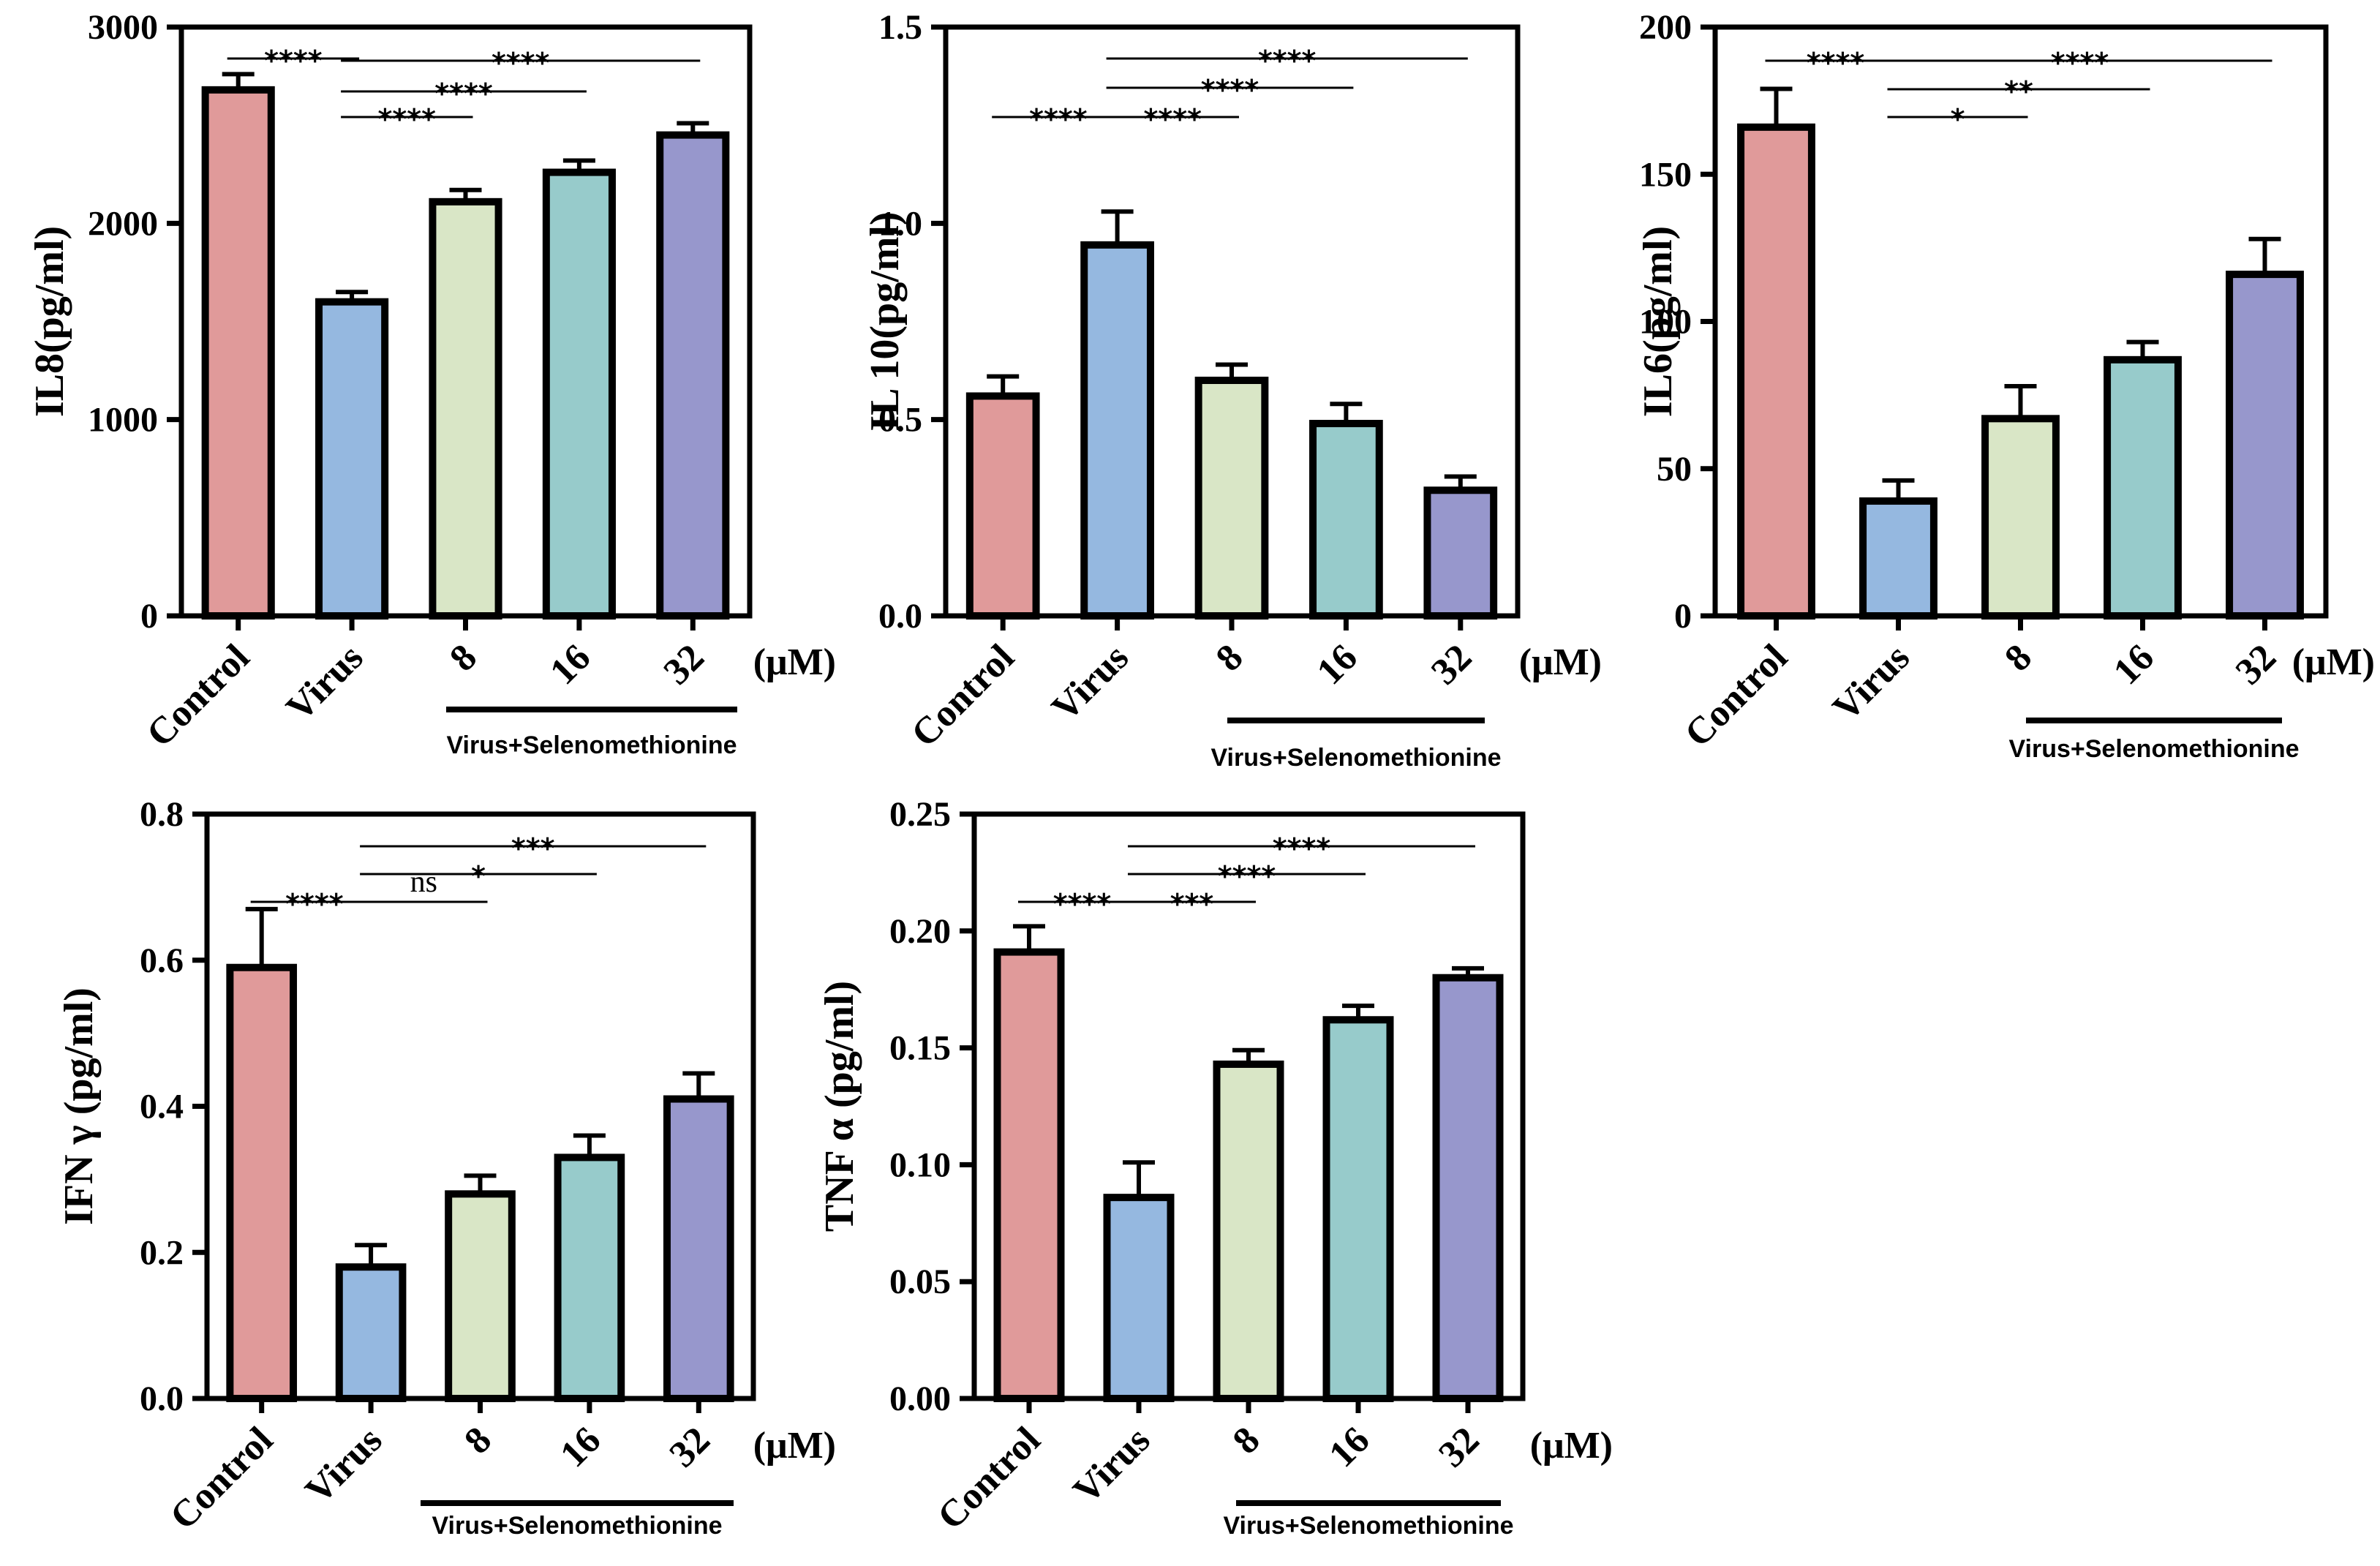 This screenshot has height=1566, width=2380. I want to click on y-tick-label: 0.25, so click(920, 814).